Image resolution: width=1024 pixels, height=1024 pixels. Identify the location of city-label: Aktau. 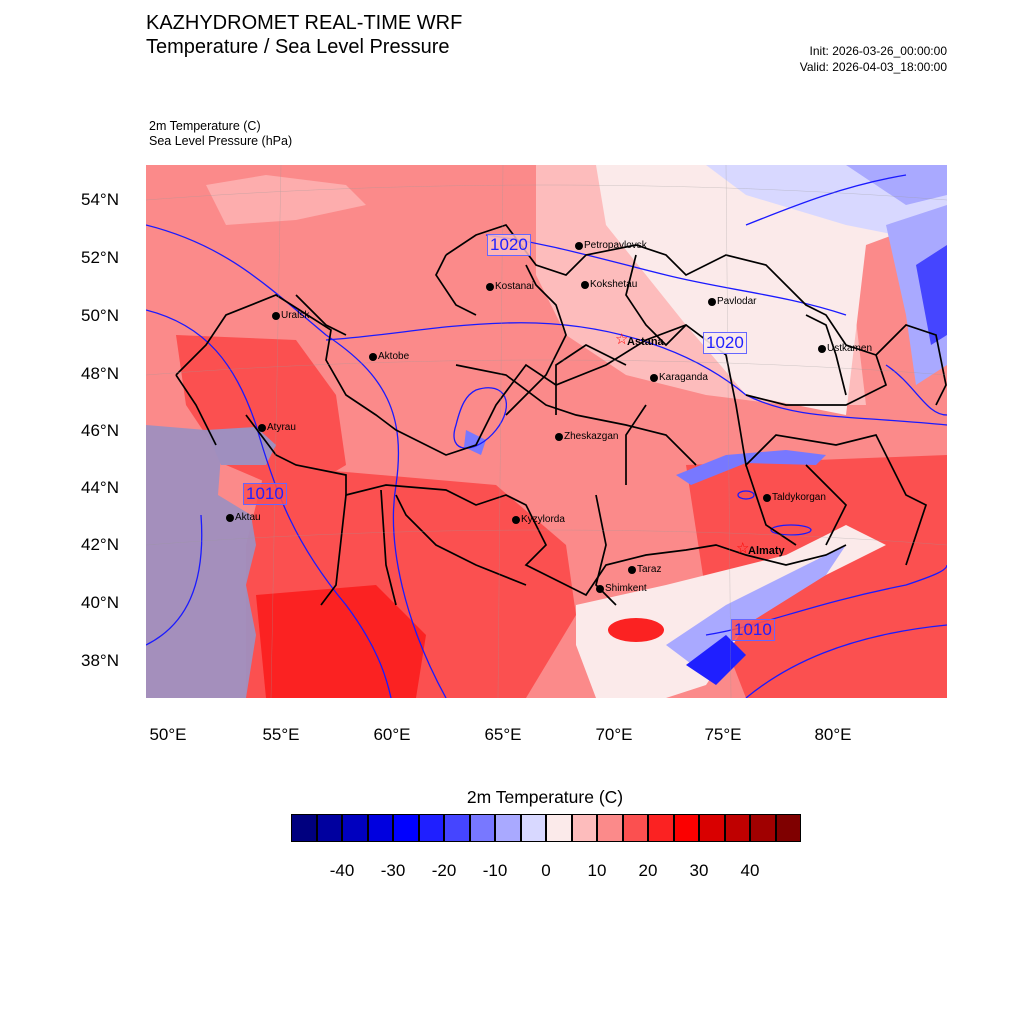
(248, 517).